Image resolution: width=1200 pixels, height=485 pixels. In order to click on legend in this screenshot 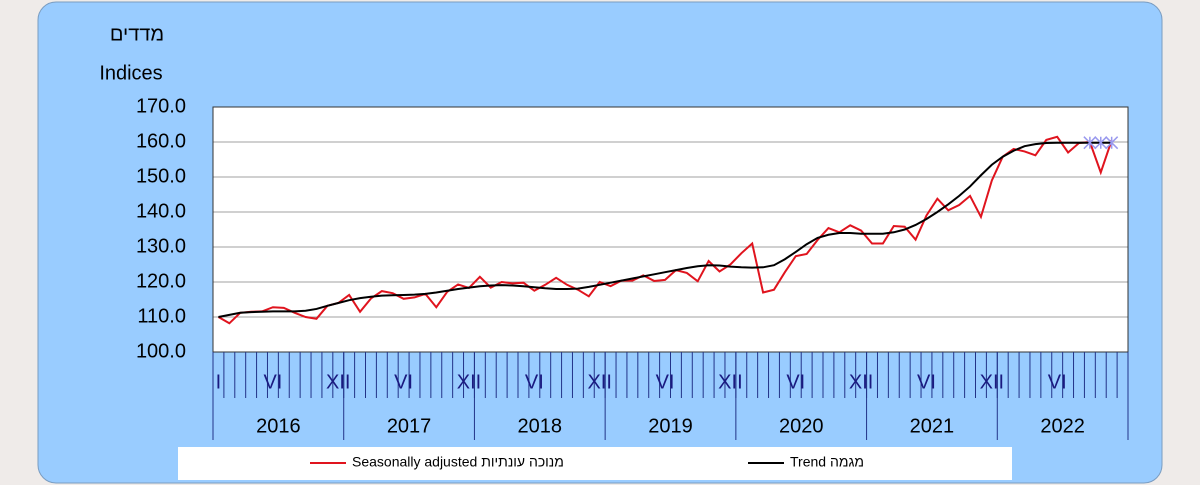, I will do `click(595, 463)`.